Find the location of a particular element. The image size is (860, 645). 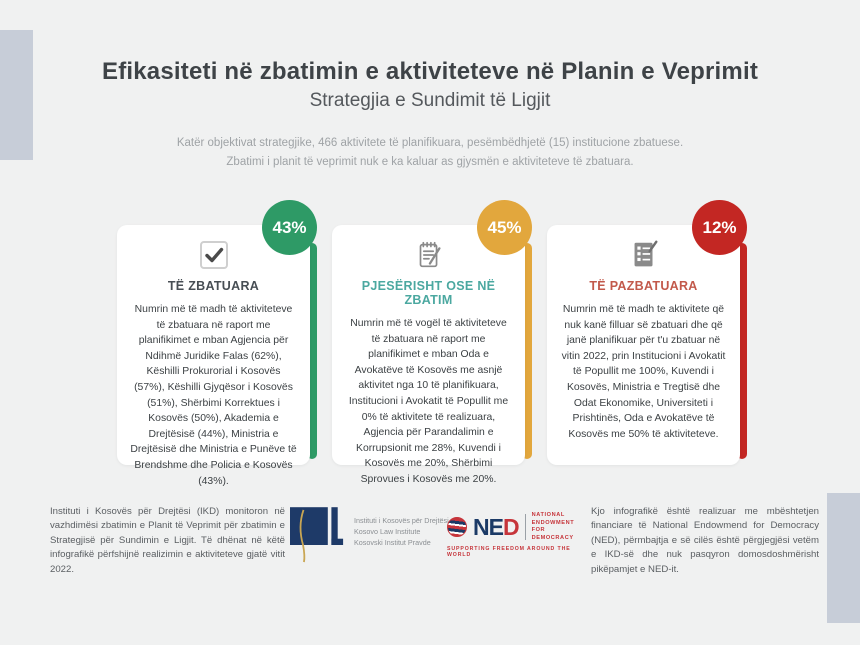

checklist-pencil-icon is located at coordinates (643, 255).